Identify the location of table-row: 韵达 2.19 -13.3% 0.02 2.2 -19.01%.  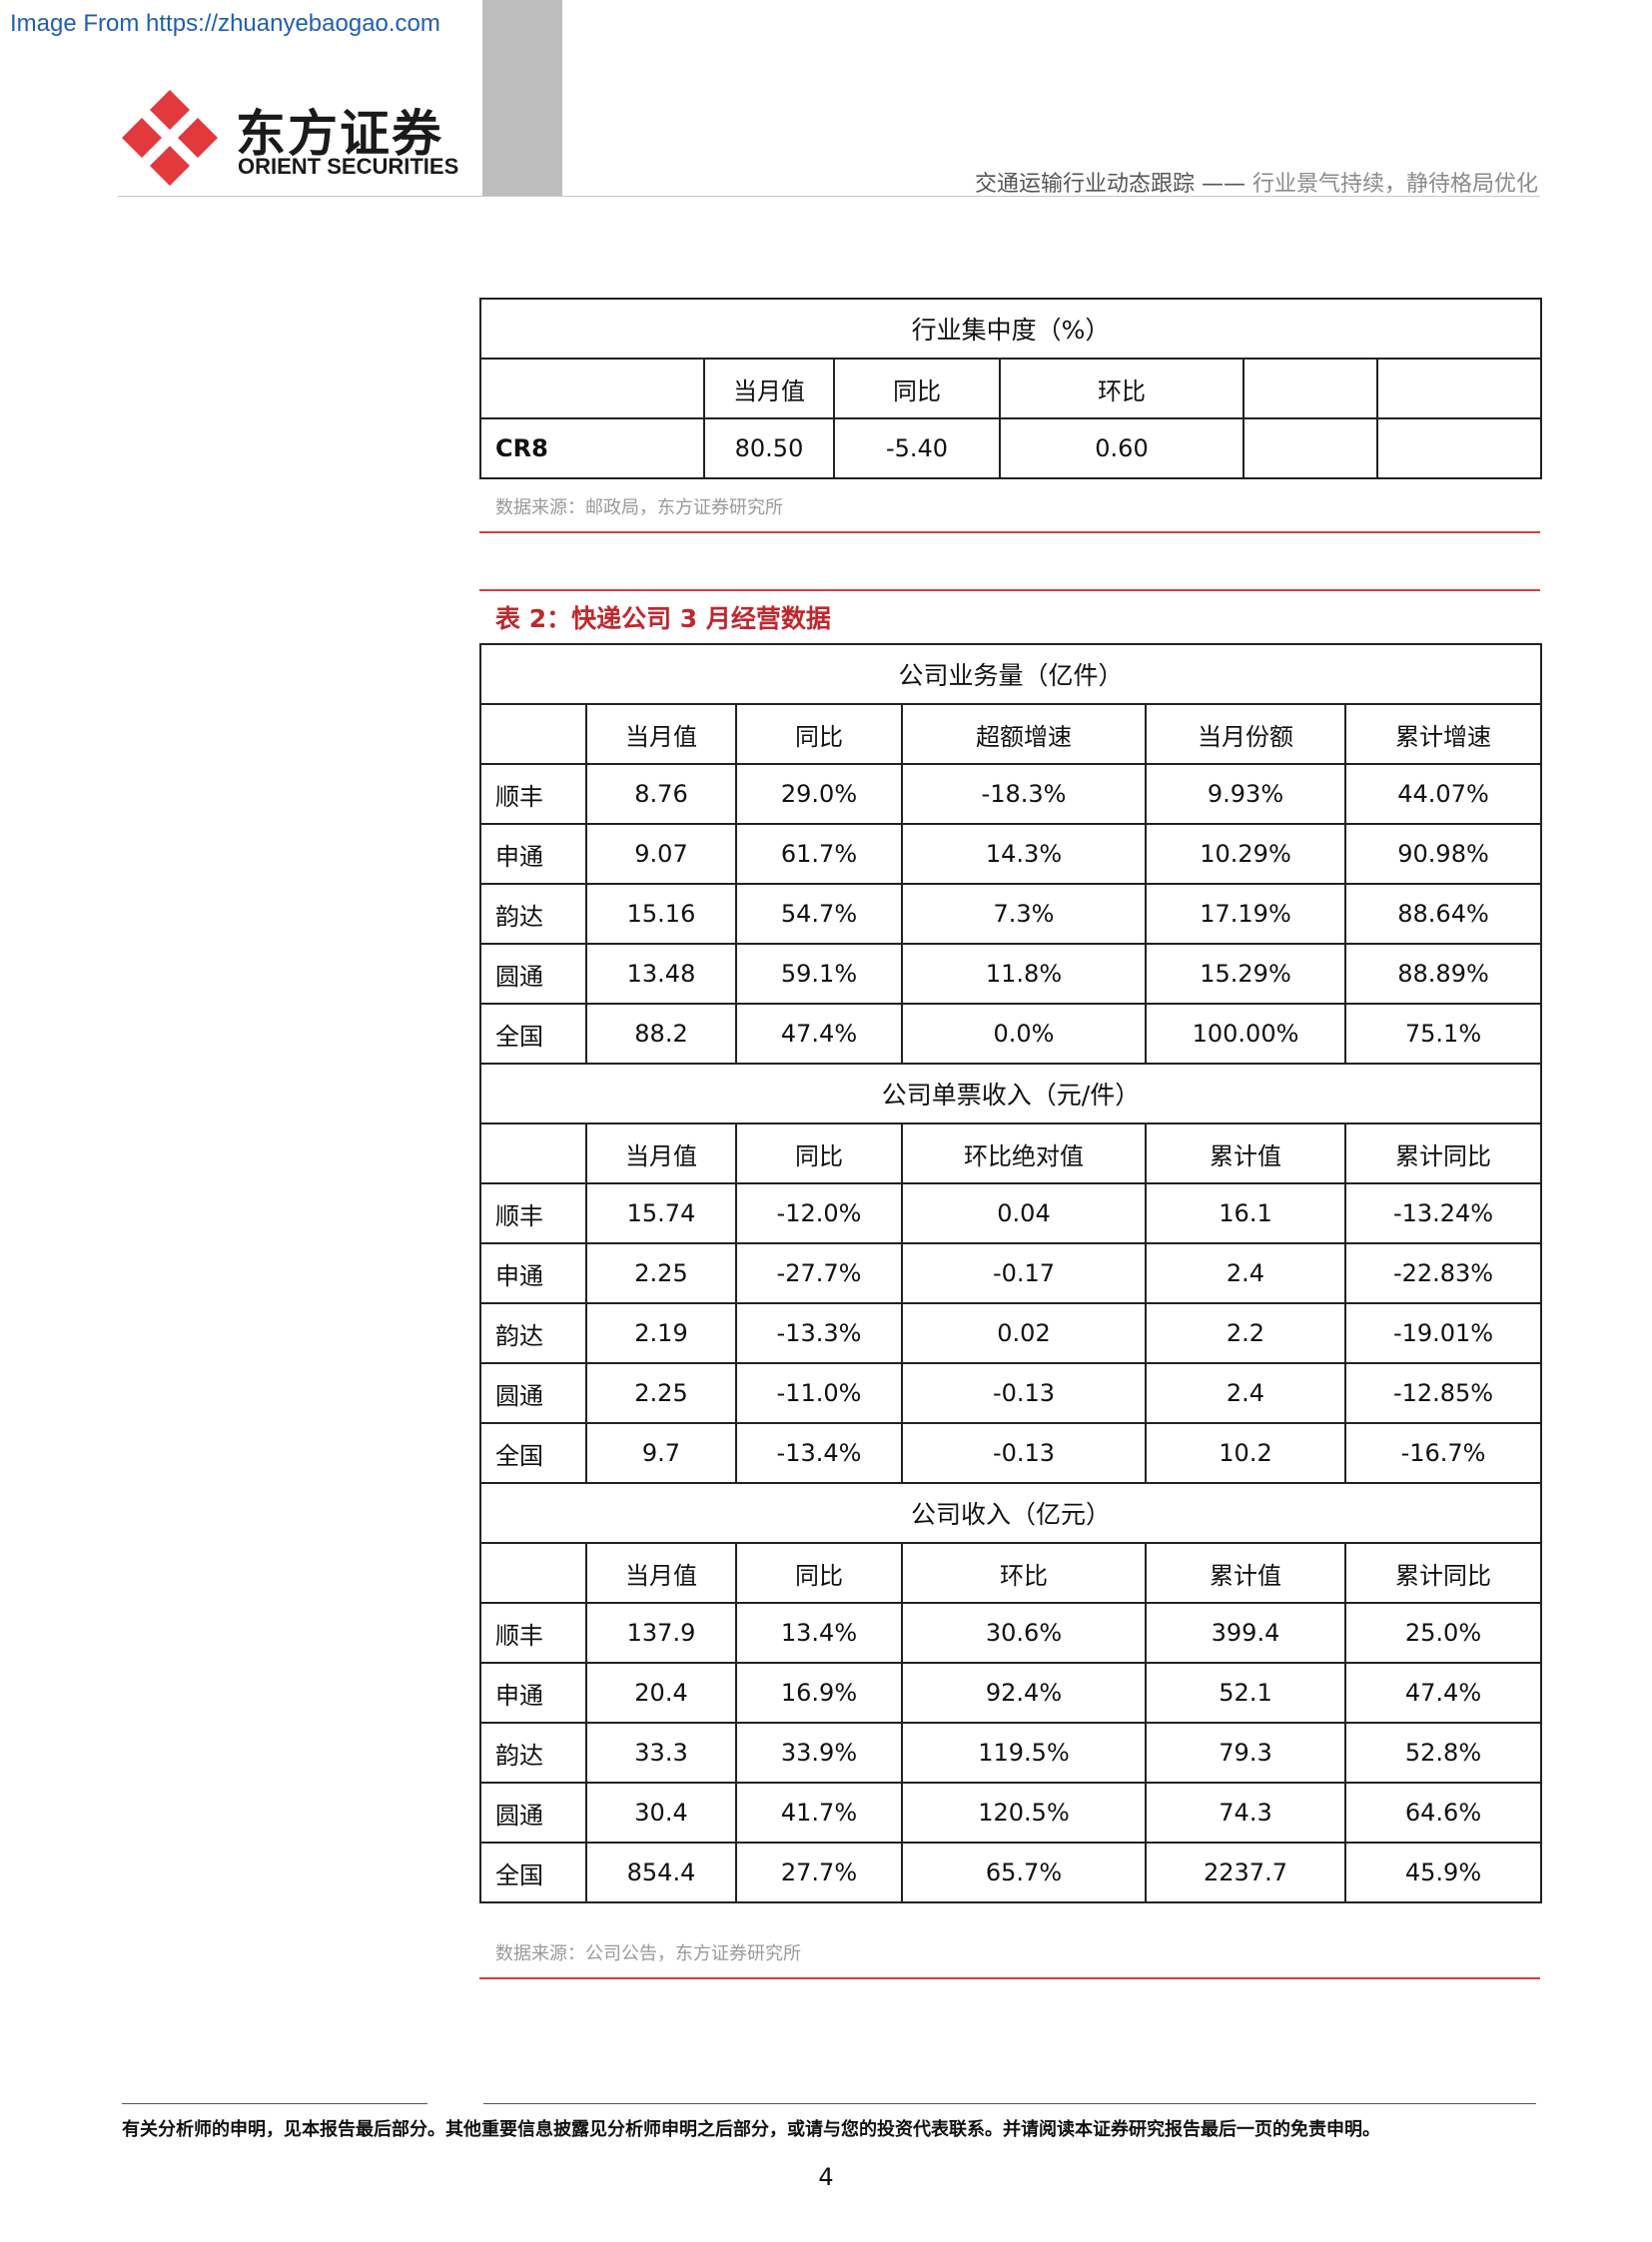
(1011, 1333).